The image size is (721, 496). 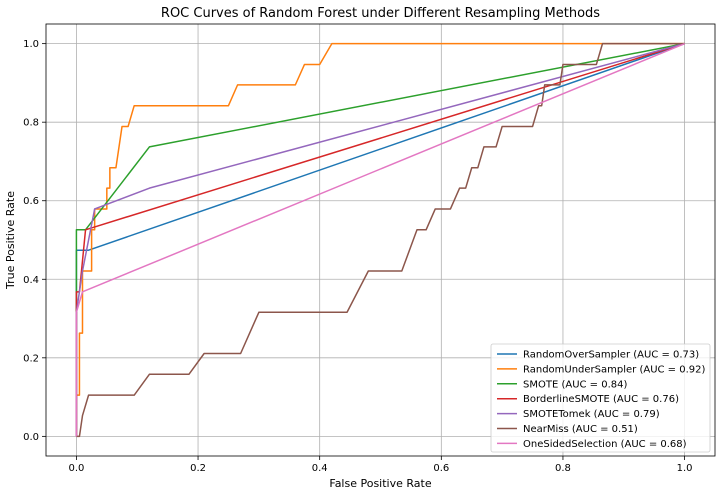 I want to click on y-tick-label: 0.0, so click(x=31, y=437).